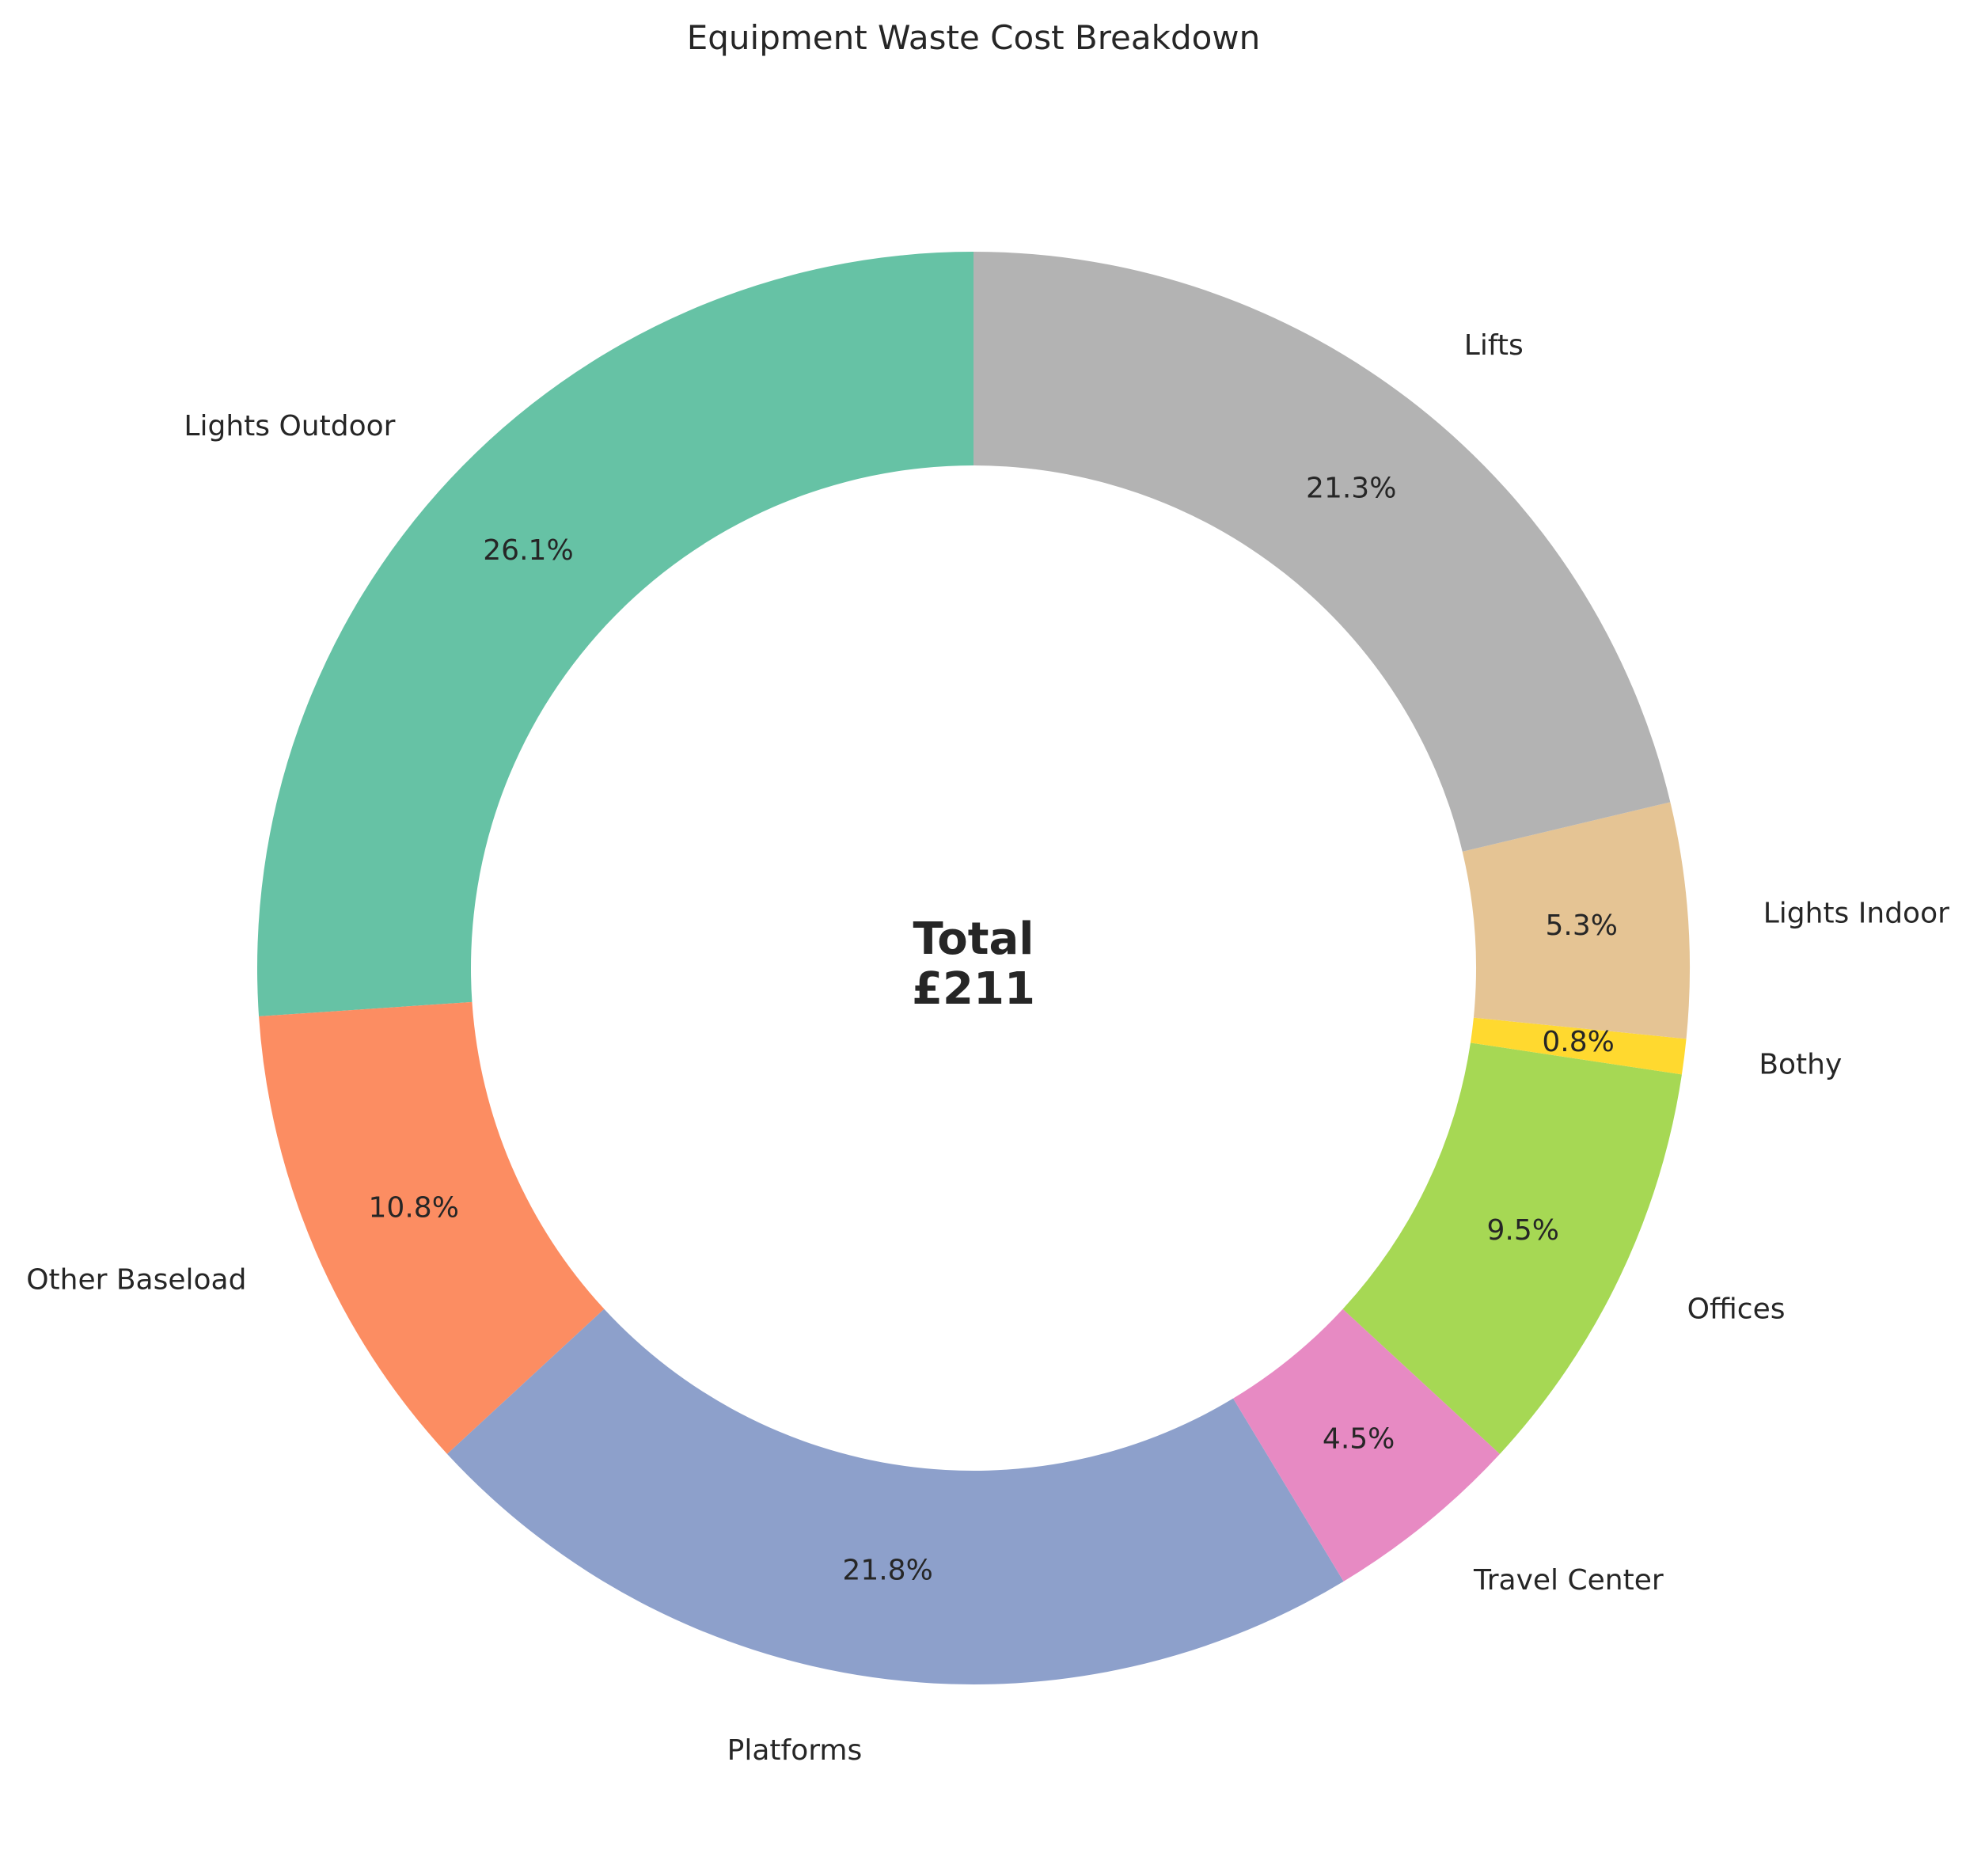 This screenshot has height=1876, width=1966. Describe the element at coordinates (432, 1227) in the screenshot. I see `slice-other-baseload` at that location.